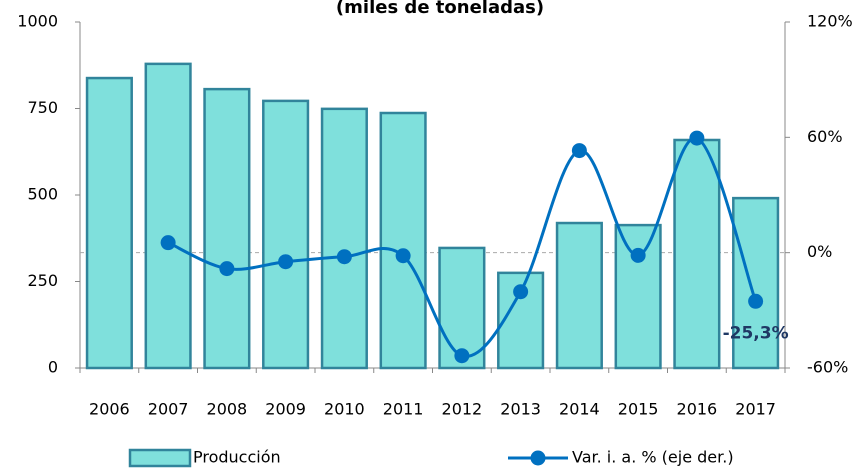 The height and width of the screenshot is (472, 865). Describe the element at coordinates (653, 457) in the screenshot. I see `legend-label: Var. i. a. % (eje der.)` at that location.